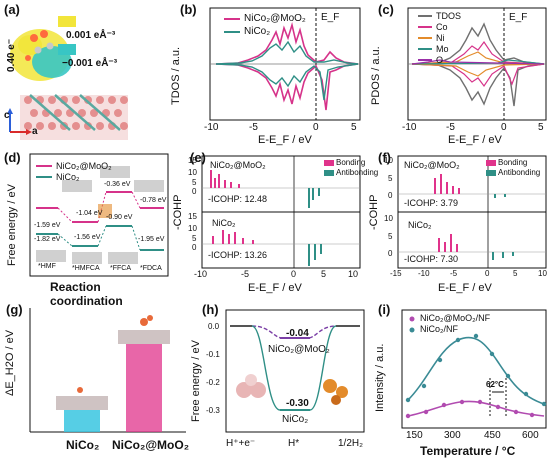  I want to click on energy-levels-nico2-moo2, so click(100, 207).